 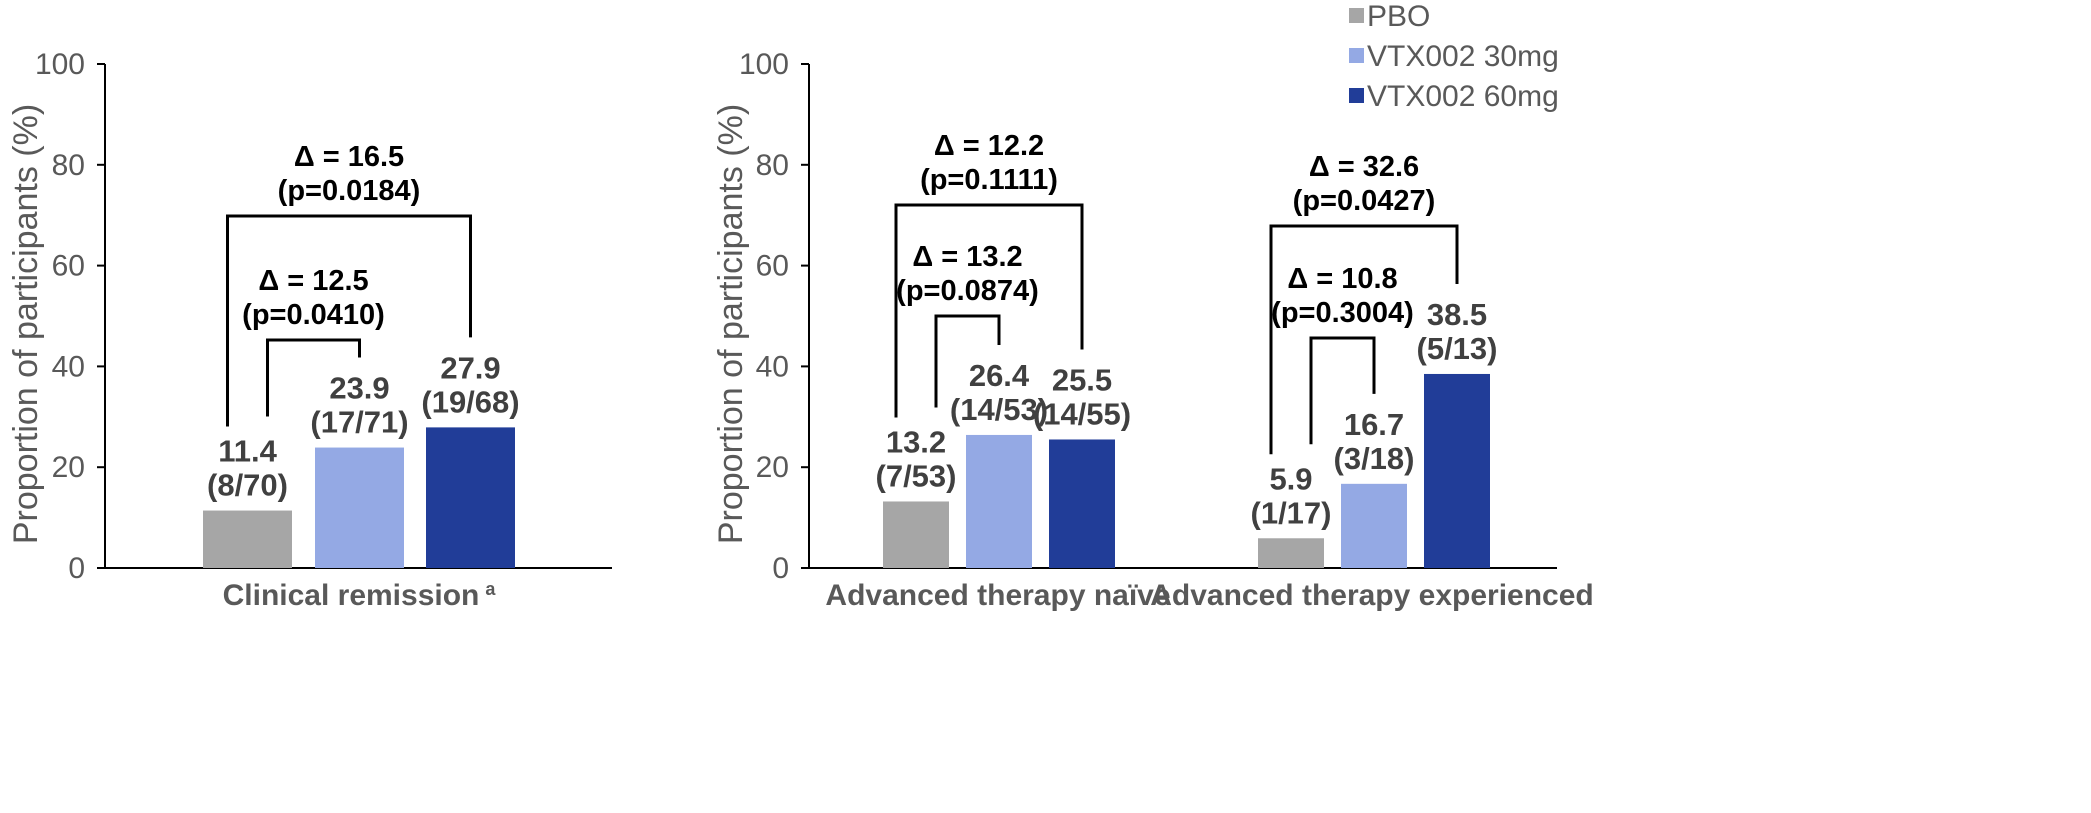 I want to click on bar-count-label: (17/71), so click(x=359, y=422).